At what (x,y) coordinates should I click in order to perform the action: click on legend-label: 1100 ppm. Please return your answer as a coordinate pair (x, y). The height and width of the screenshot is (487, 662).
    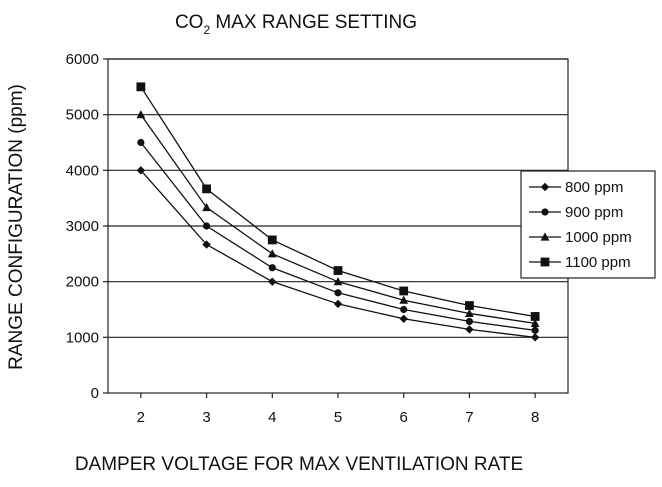
    Looking at the image, I should click on (598, 262).